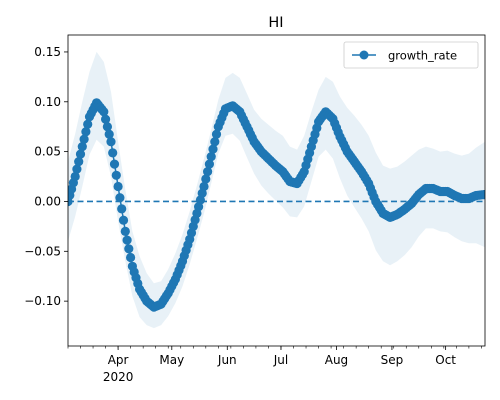 This screenshot has width=500, height=400. What do you see at coordinates (47, 152) in the screenshot?
I see `y-tick-label: 0.05` at bounding box center [47, 152].